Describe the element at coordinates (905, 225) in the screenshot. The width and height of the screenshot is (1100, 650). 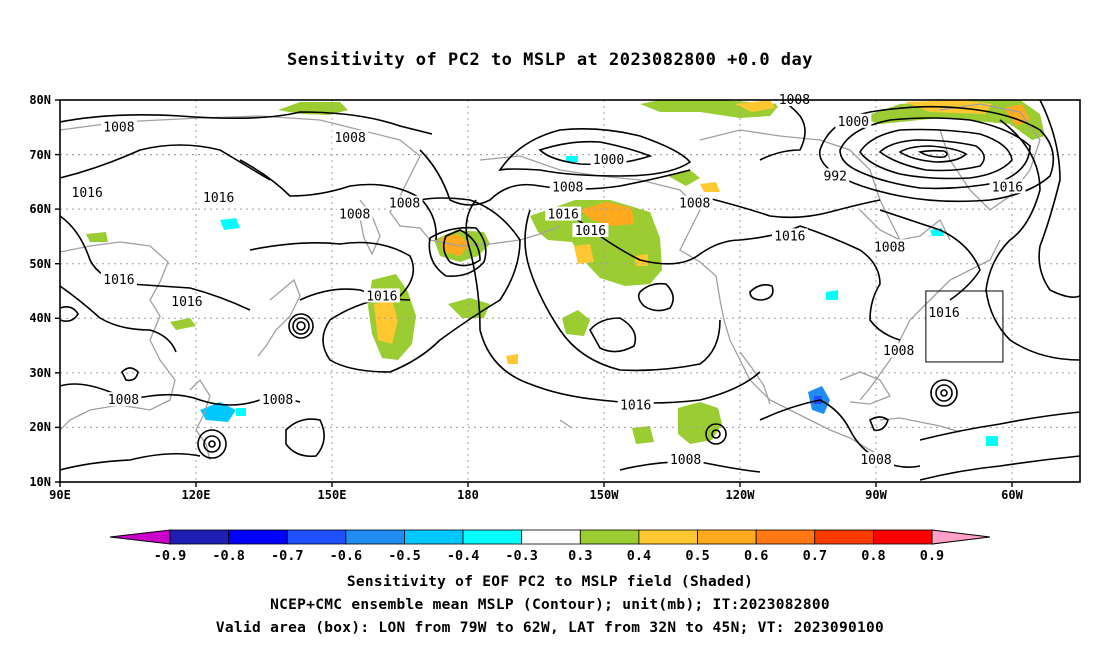
I see `coastline-hudson` at that location.